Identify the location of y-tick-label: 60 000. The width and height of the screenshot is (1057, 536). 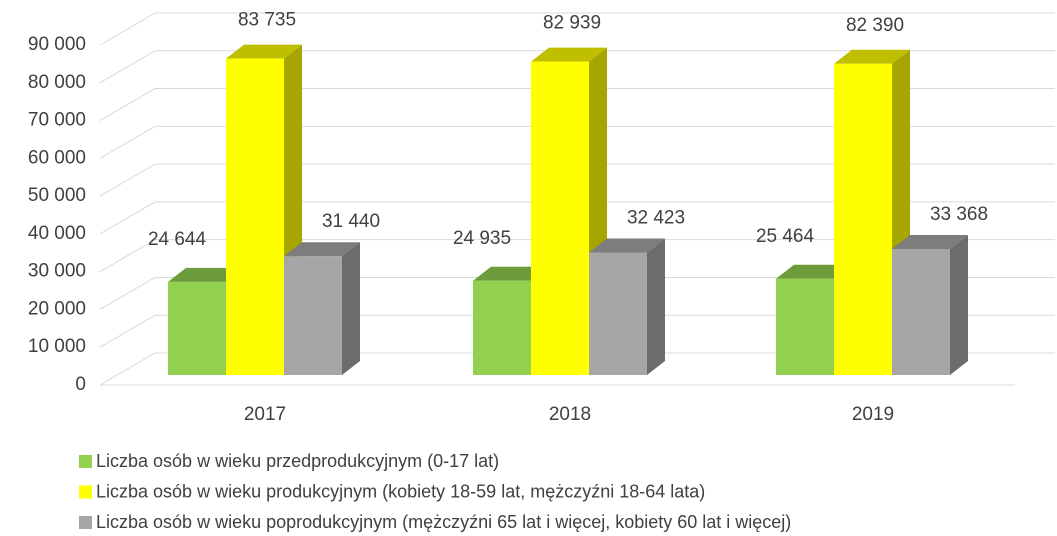
(57, 157).